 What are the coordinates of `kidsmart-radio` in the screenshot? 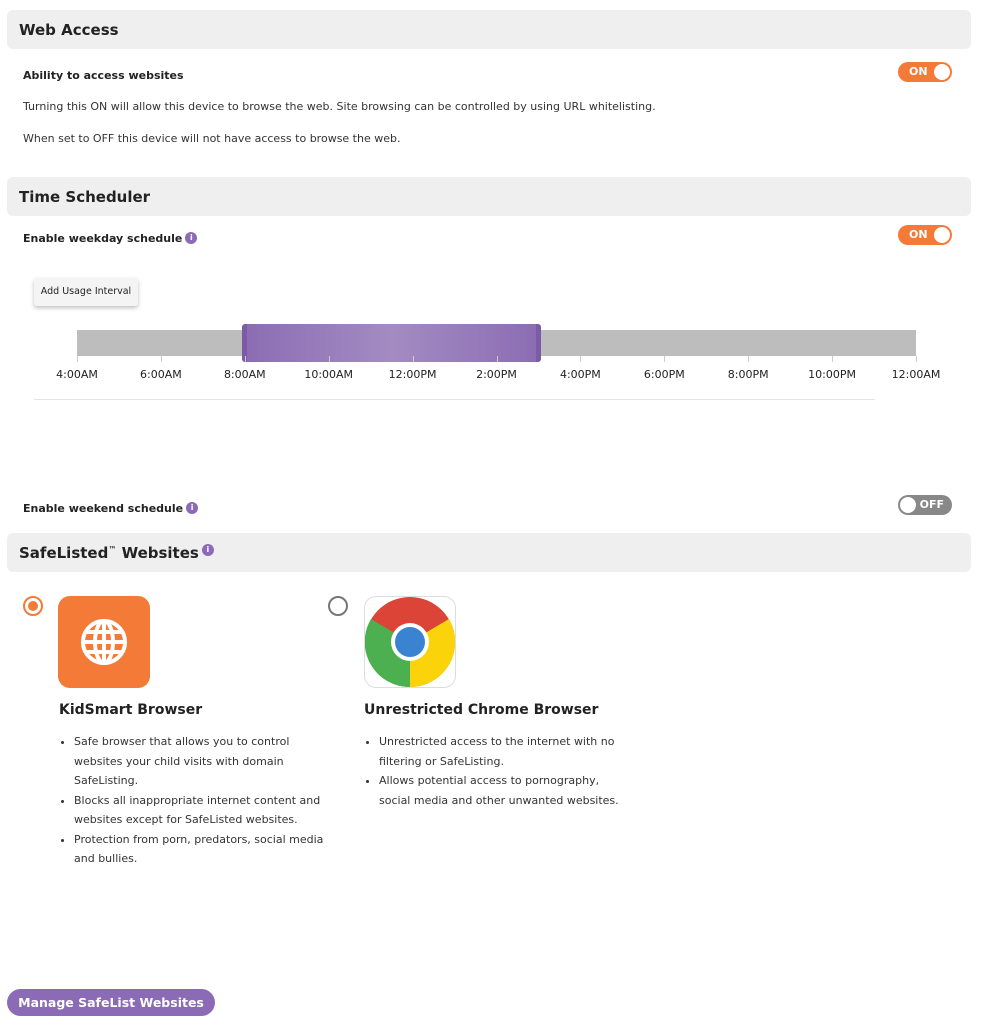 It's located at (33, 606).